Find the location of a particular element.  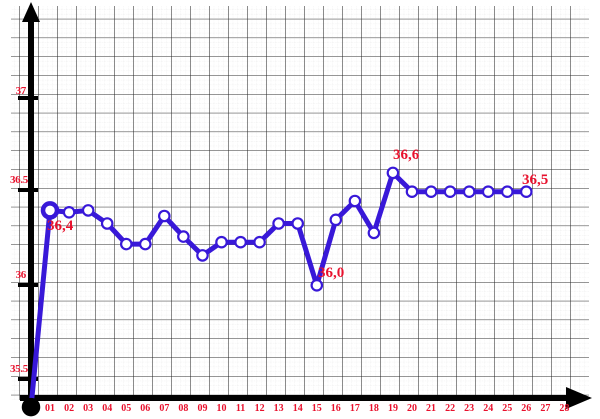

x-axis is located at coordinates (306, 398).